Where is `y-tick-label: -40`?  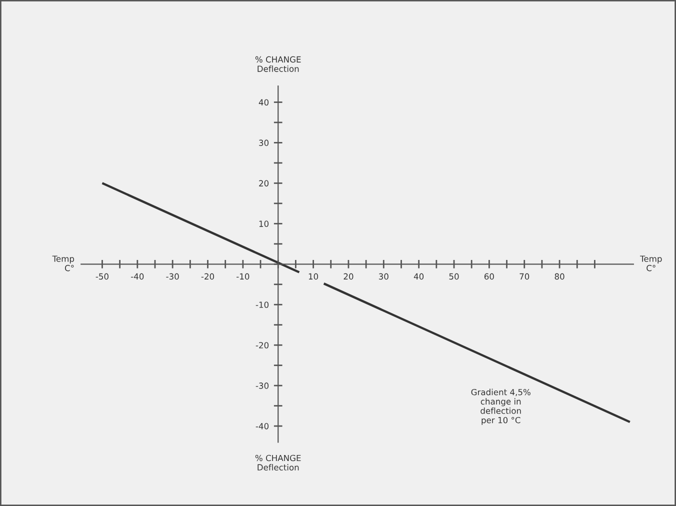 y-tick-label: -40 is located at coordinates (262, 426).